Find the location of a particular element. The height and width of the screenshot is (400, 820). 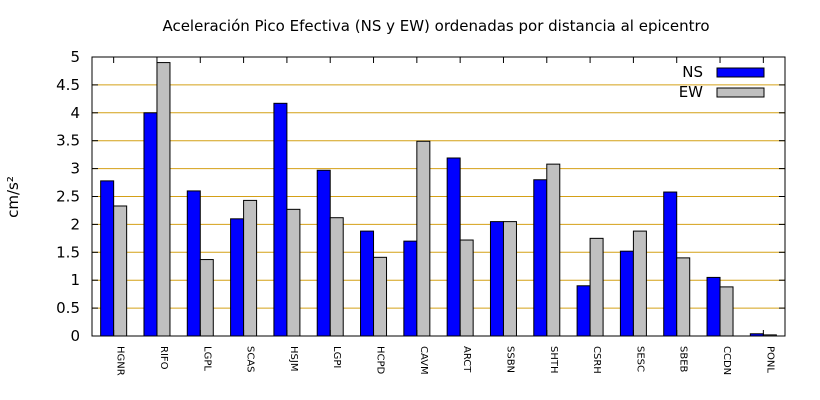

y-tick-label: 1.5 is located at coordinates (68, 252).